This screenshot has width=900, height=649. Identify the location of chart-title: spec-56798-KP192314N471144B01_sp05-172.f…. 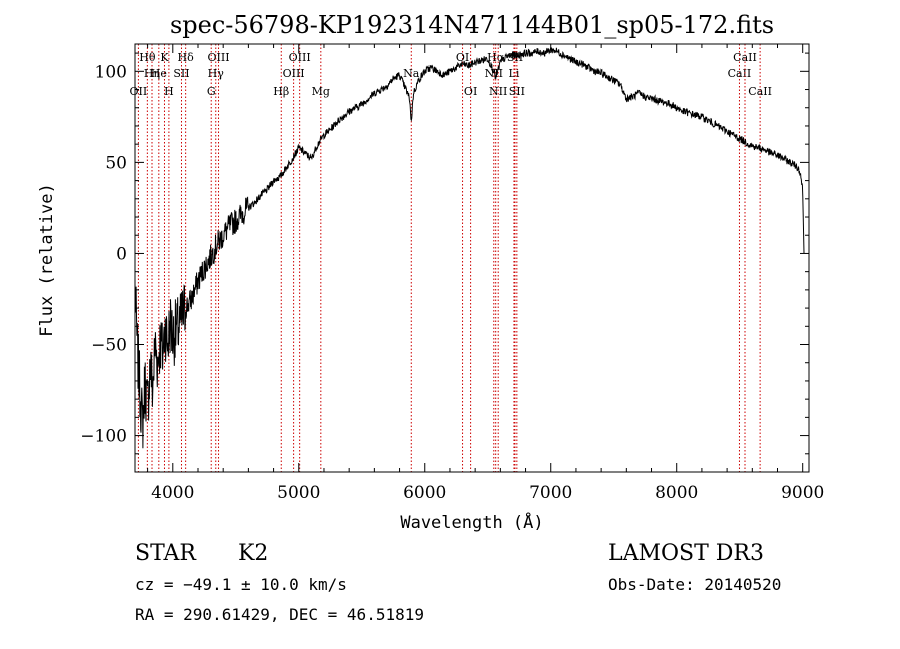
(472, 25).